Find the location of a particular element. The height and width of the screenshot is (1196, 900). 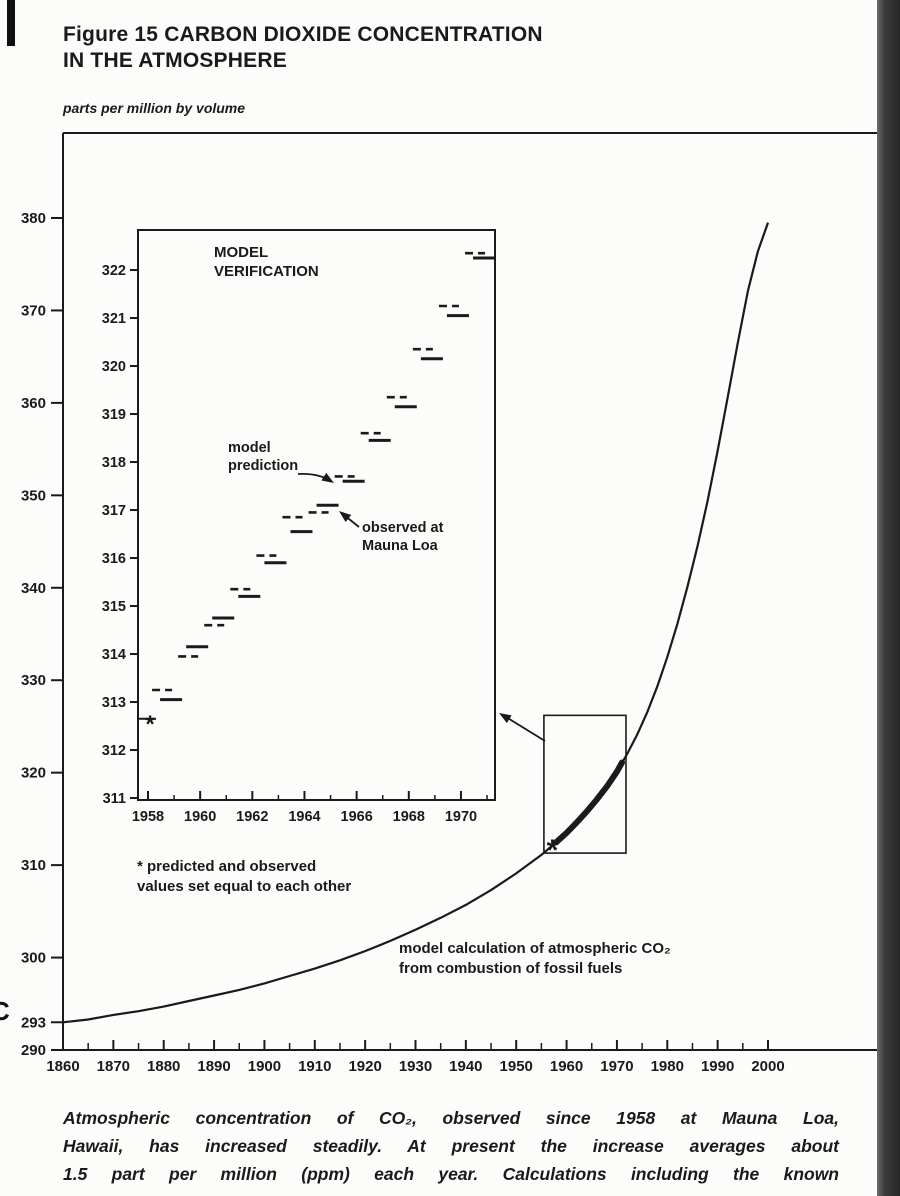

main-x-tick-label: 1970 is located at coordinates (616, 1066).